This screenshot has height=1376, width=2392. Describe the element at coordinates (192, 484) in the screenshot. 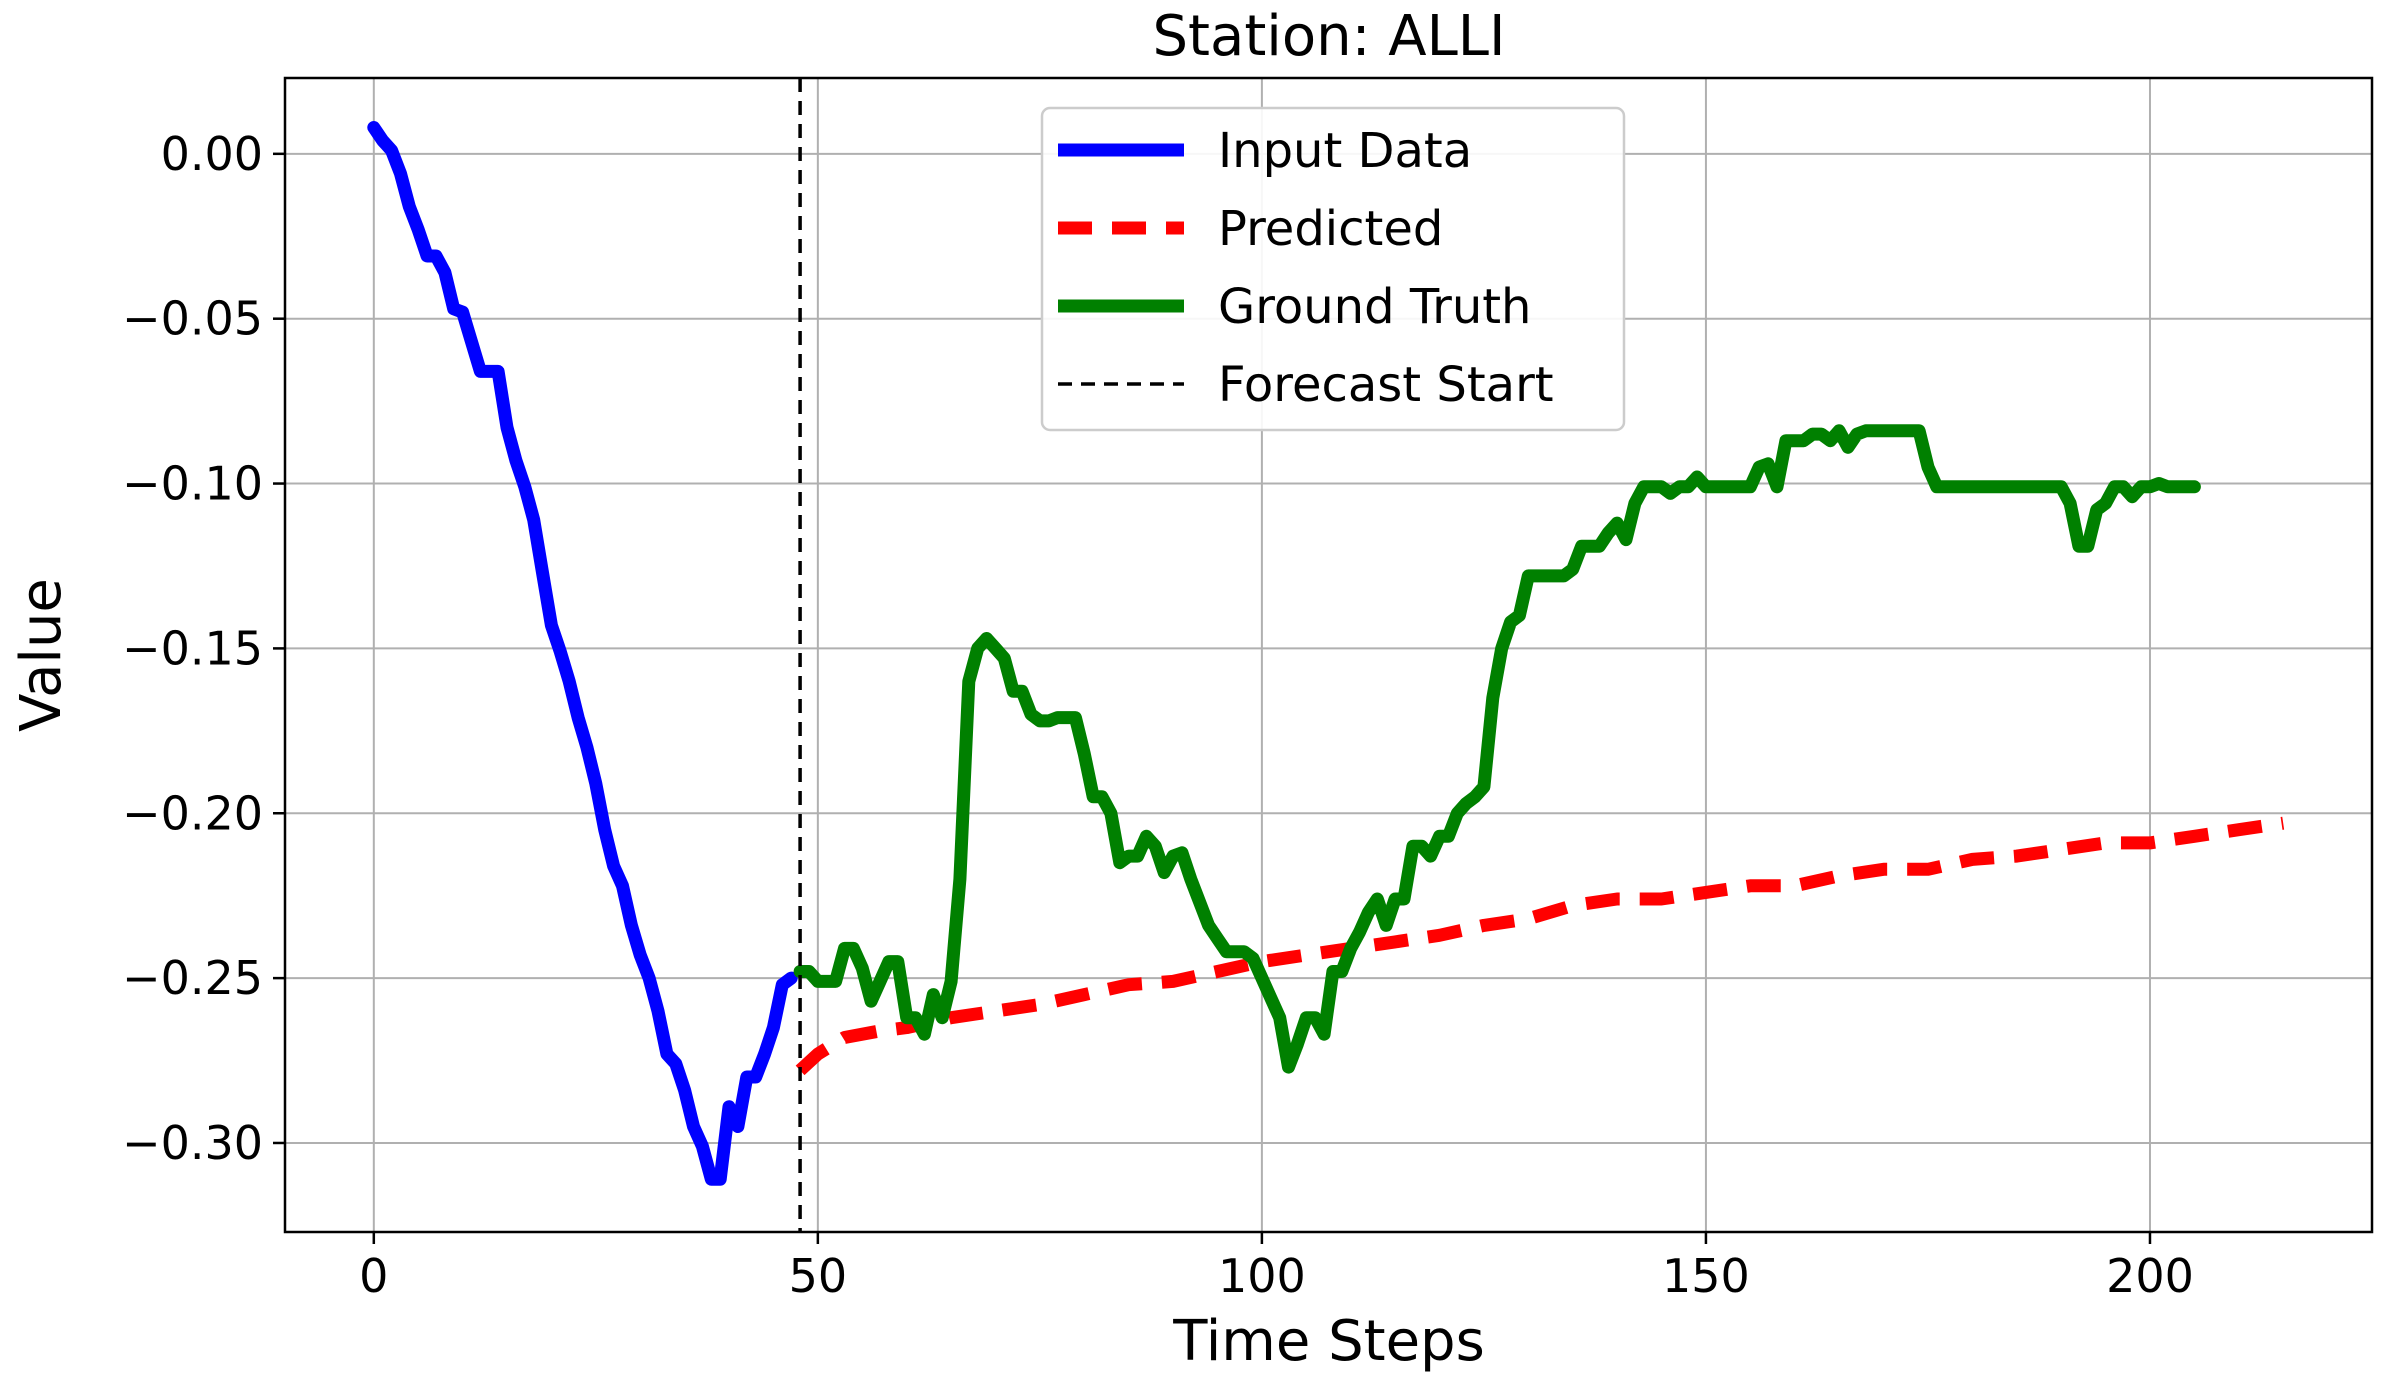

I see `y-tick-label: −0.10` at that location.